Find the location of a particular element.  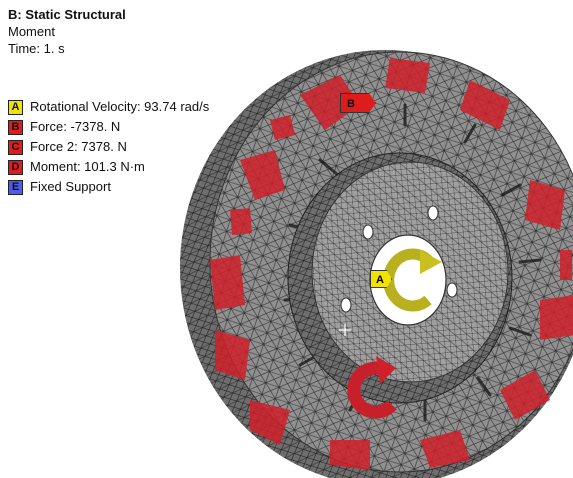

legend-item-b: B Force: -7378. N is located at coordinates (108, 127).